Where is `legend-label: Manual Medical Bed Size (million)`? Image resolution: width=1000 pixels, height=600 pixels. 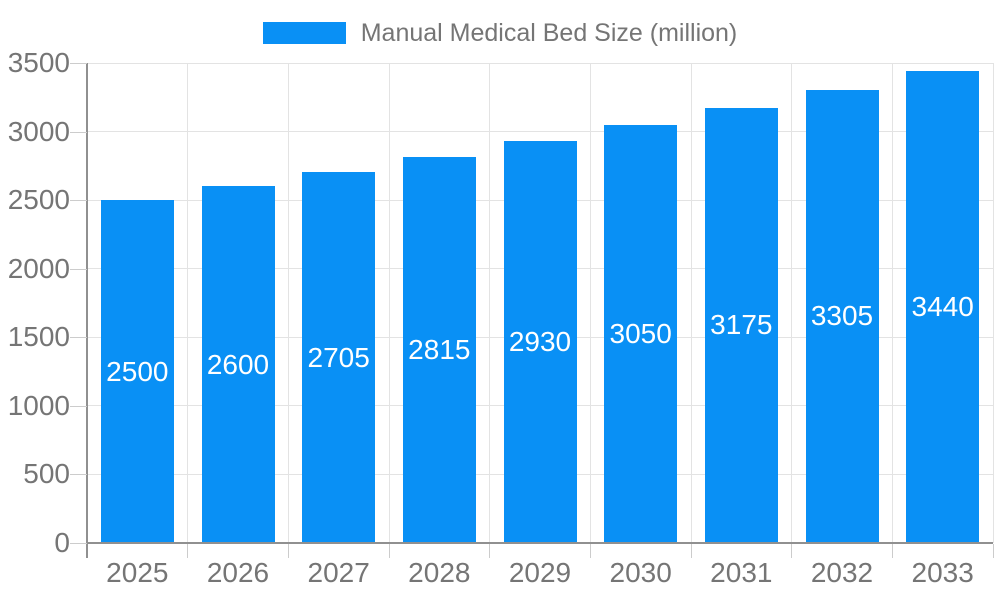
legend-label: Manual Medical Bed Size (million) is located at coordinates (549, 33).